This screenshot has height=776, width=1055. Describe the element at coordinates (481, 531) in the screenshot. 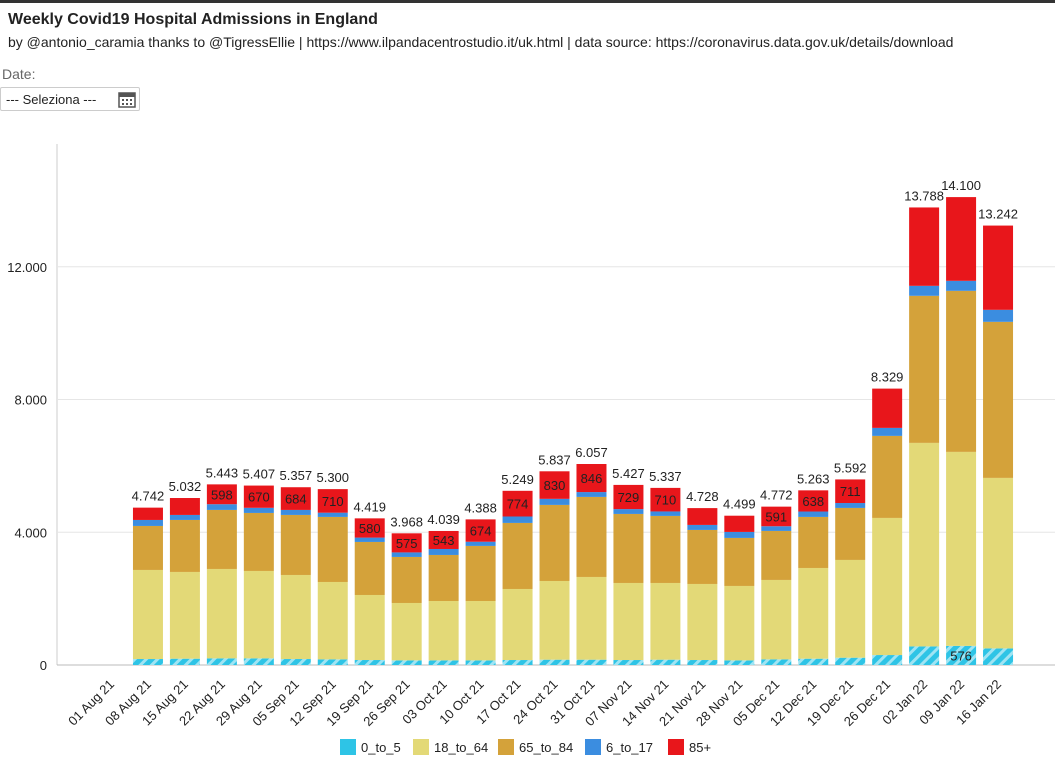

I see `segment-label: 674` at that location.